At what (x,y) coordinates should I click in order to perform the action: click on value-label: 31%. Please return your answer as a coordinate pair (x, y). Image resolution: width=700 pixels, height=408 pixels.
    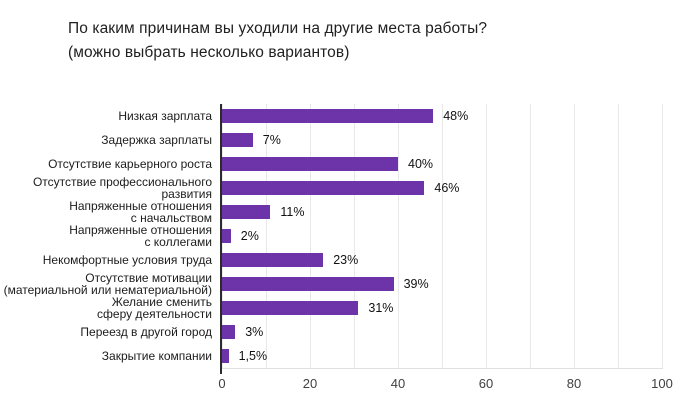
    Looking at the image, I should click on (381, 308).